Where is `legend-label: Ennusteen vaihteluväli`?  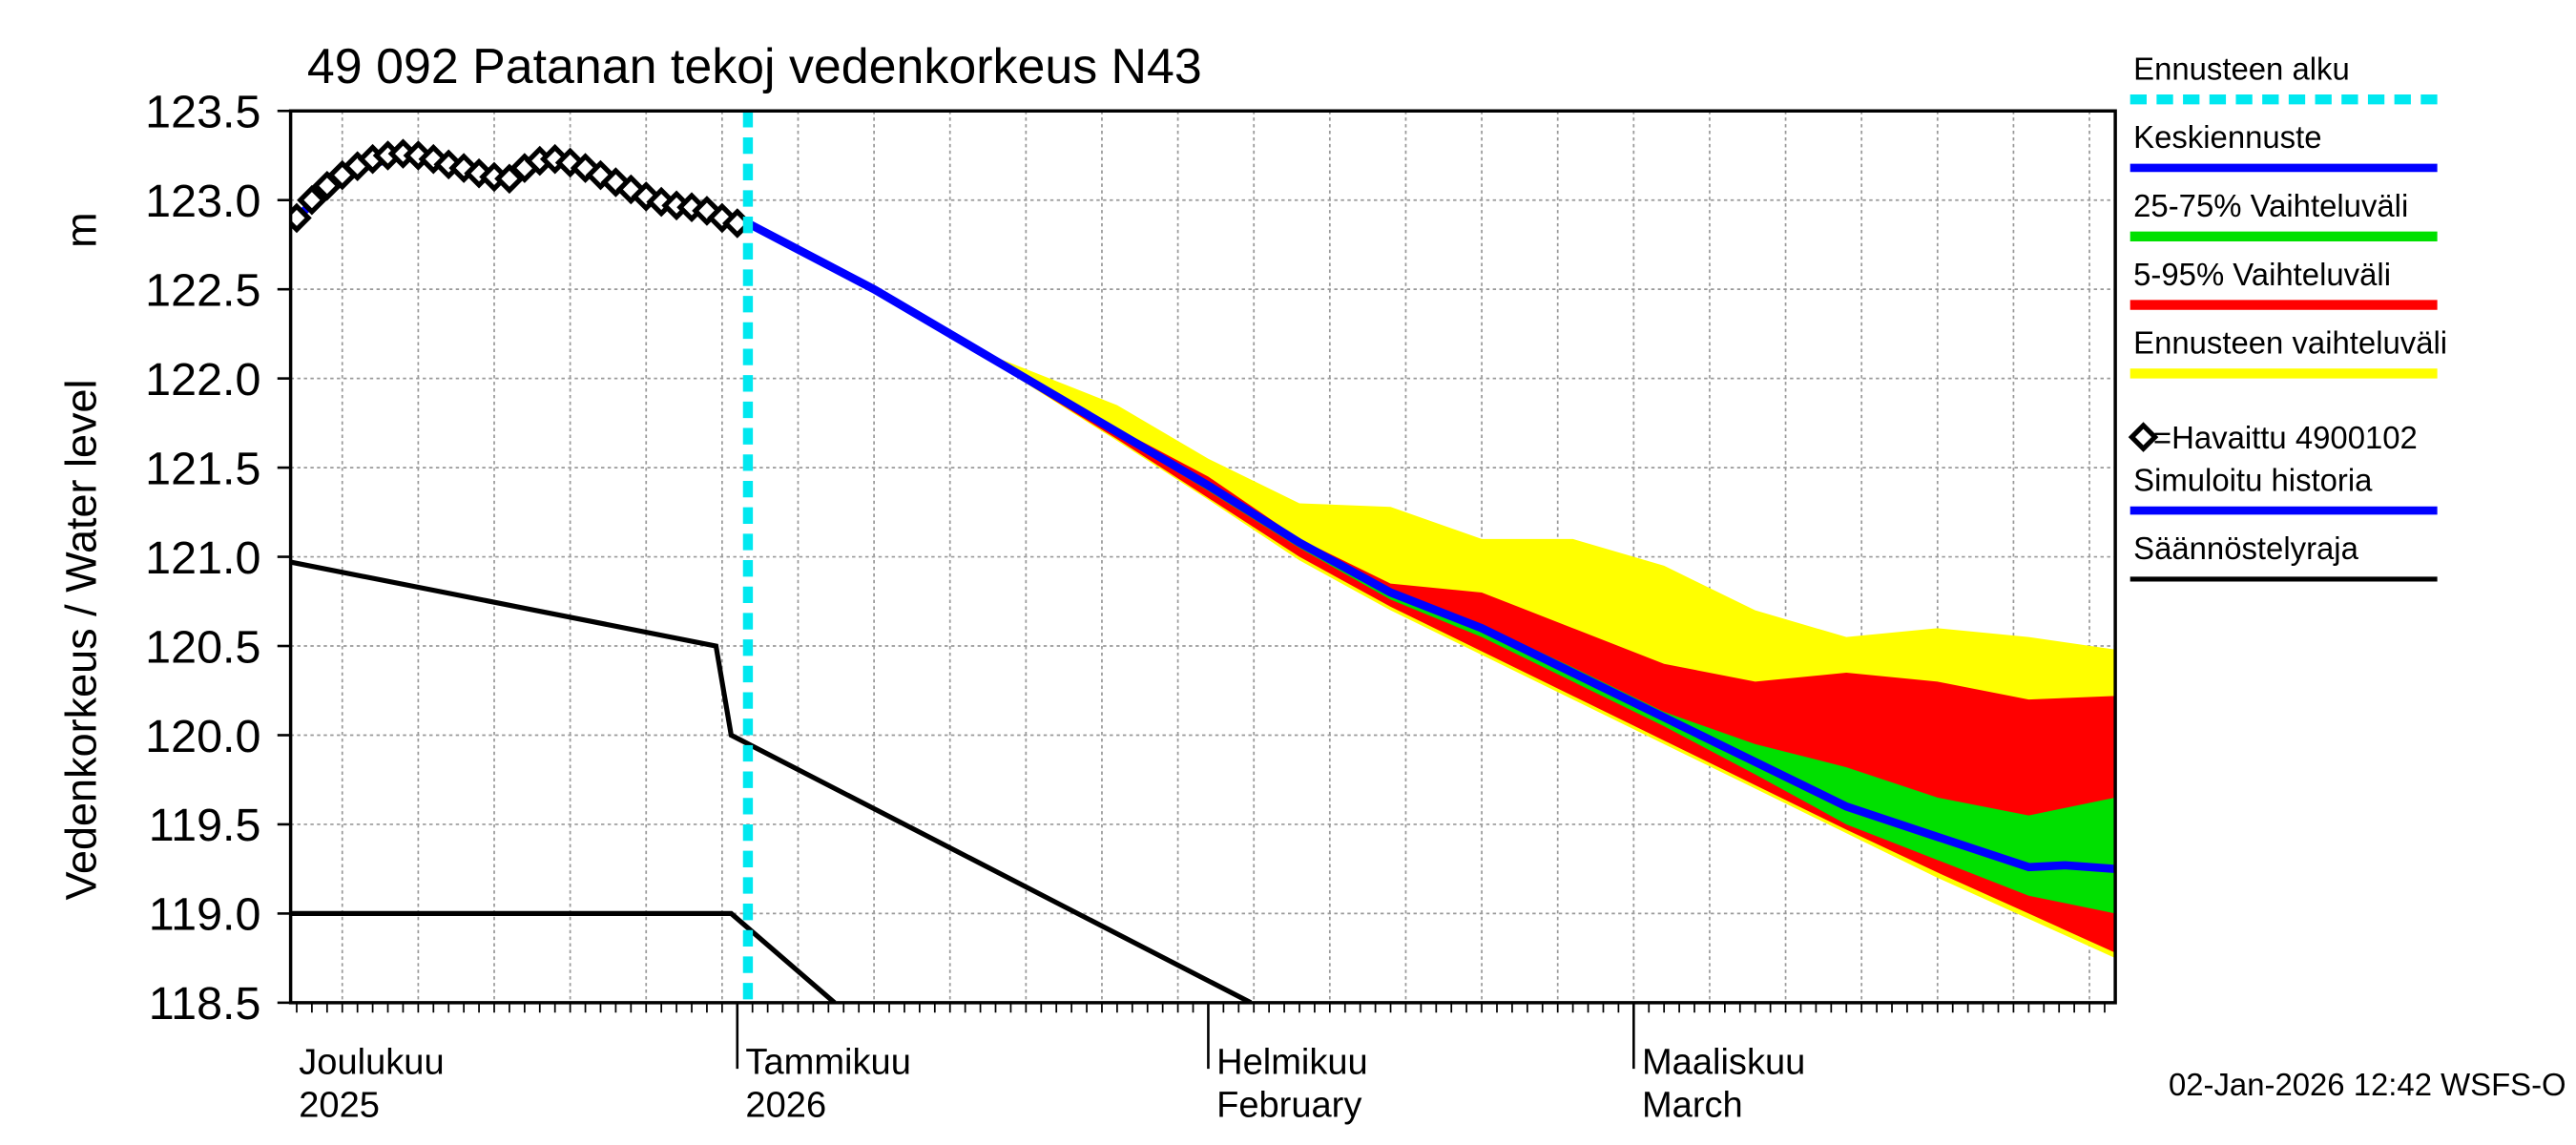 legend-label: Ennusteen vaihteluväli is located at coordinates (2290, 343).